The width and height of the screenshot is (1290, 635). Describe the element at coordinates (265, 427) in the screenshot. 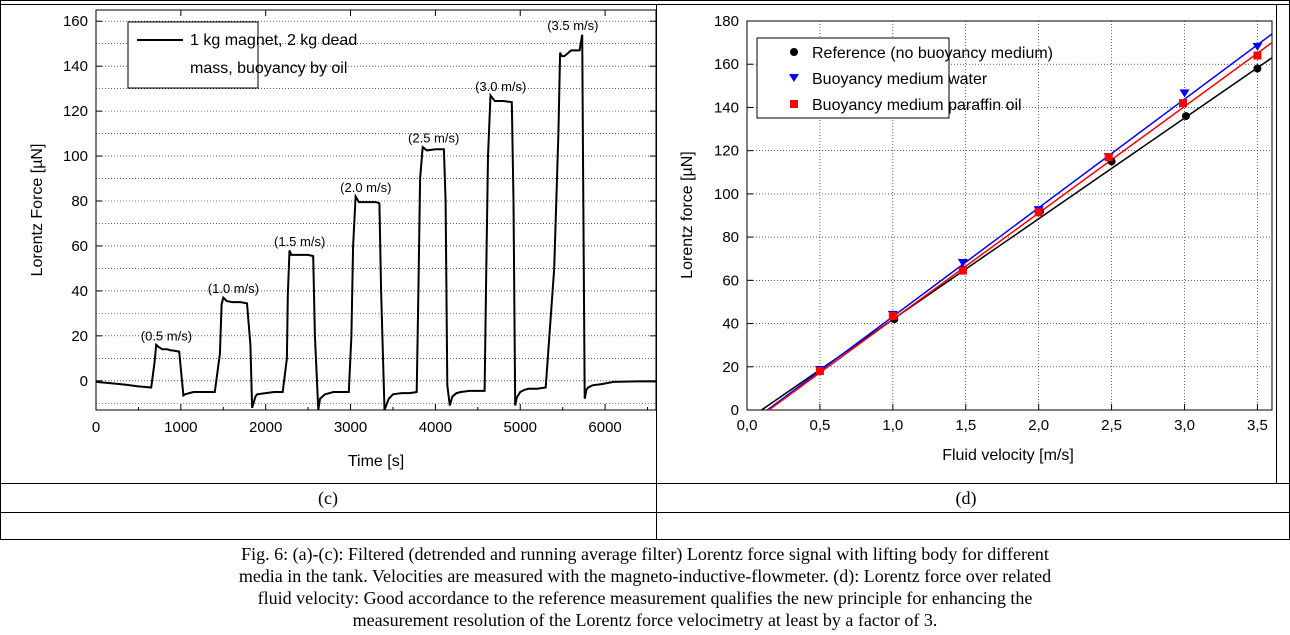

I see `x-tick-label: 2000` at that location.